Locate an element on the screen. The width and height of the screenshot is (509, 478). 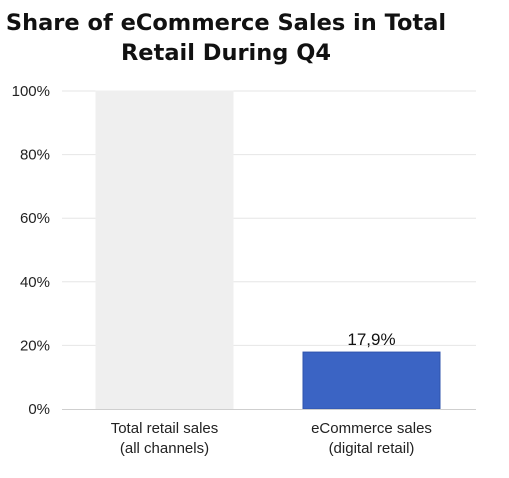
x-category-label: eCommerce sales is located at coordinates (371, 428).